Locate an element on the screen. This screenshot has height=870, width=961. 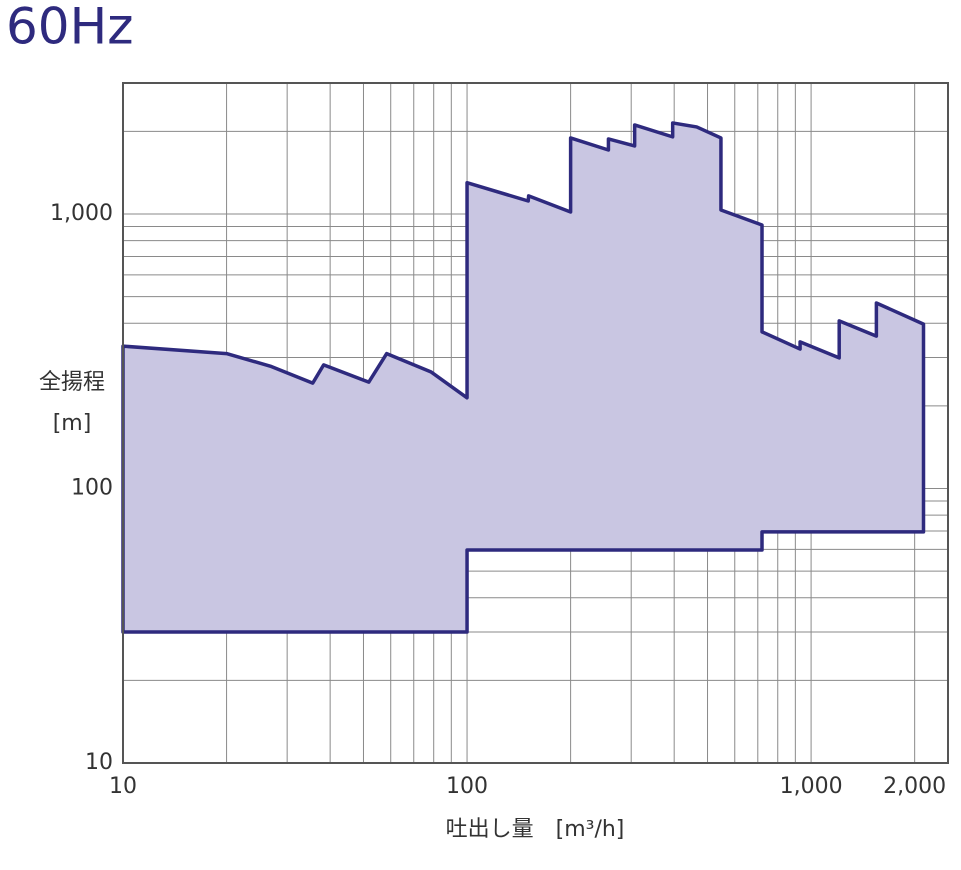
x-tick-label: 100 is located at coordinates (467, 786).